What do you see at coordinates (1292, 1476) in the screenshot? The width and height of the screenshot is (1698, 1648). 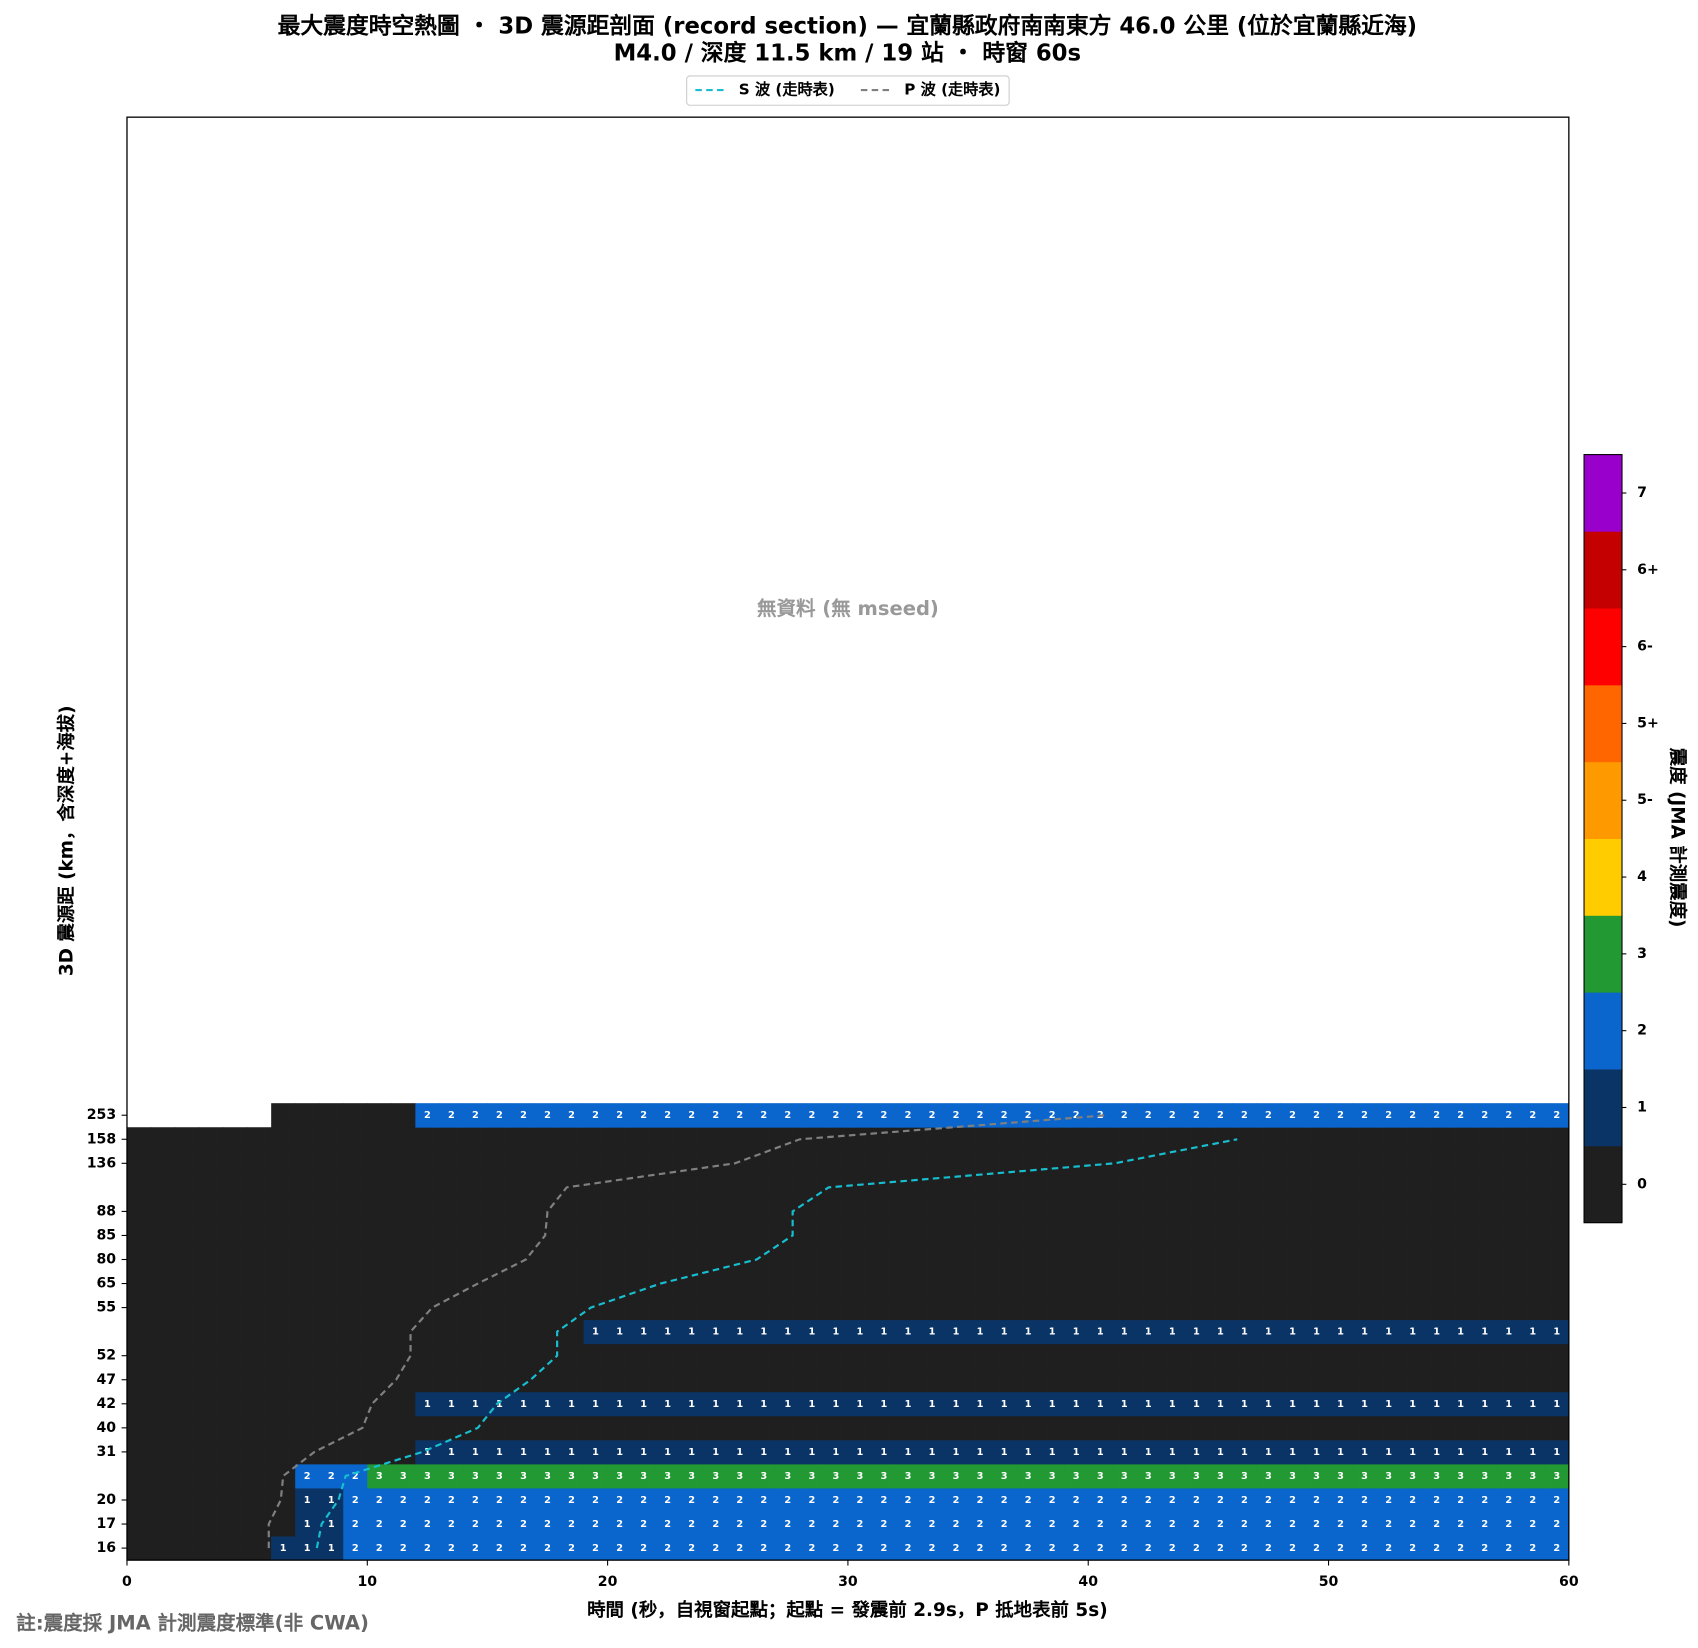 I see `cell-label: 3` at bounding box center [1292, 1476].